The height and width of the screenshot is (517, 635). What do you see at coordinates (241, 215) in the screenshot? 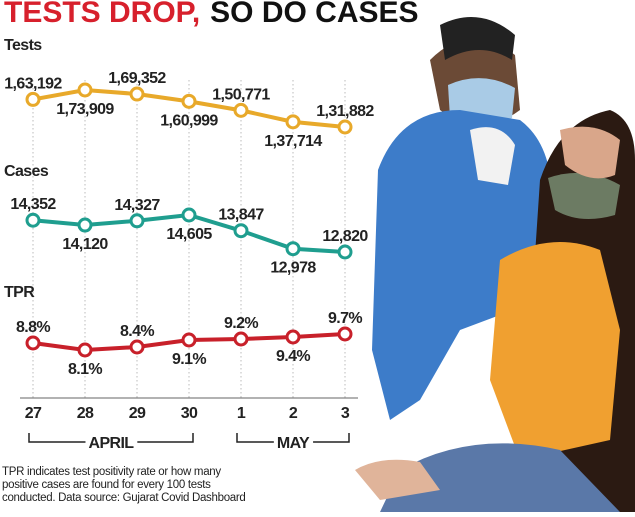
I see `value-label: 13,847` at bounding box center [241, 215].